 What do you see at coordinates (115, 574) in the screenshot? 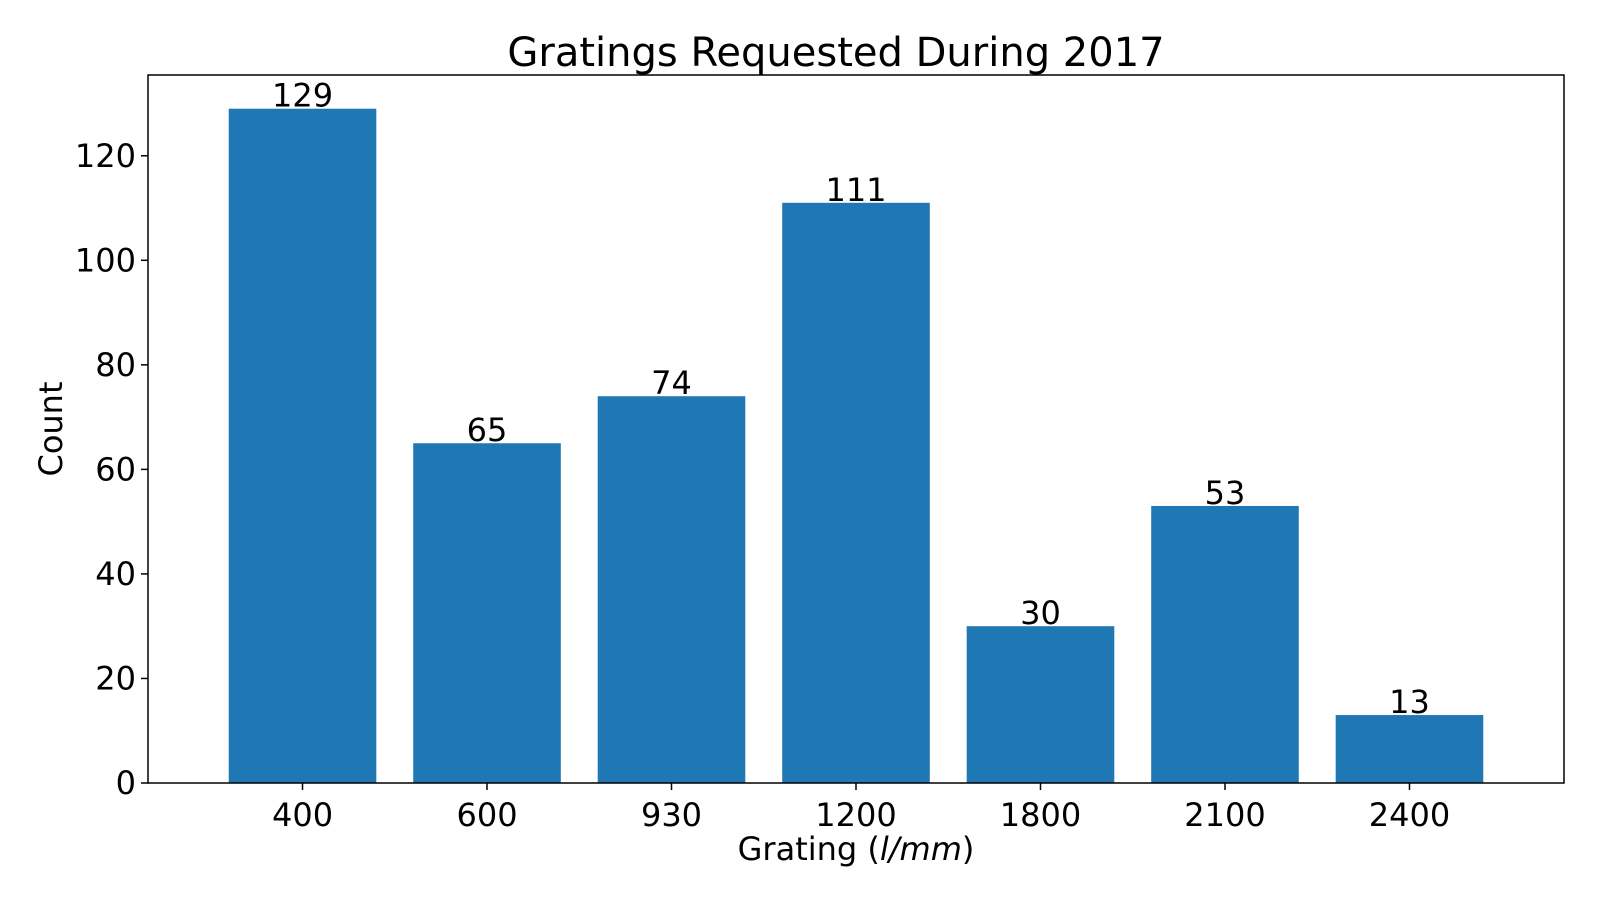
I see `y-tick-label-40: 40` at bounding box center [115, 574].